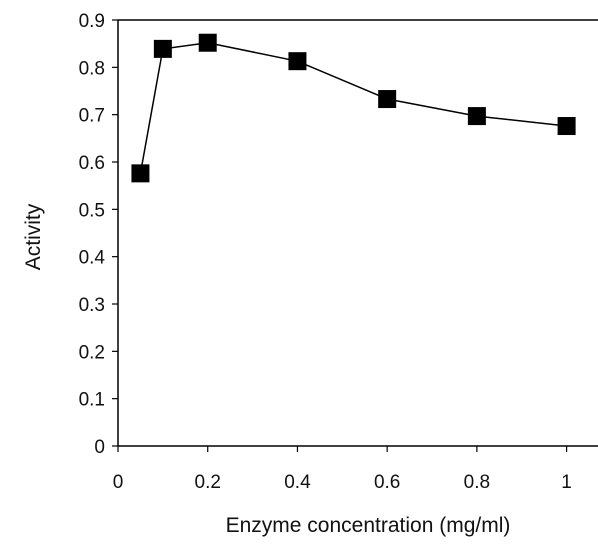 This screenshot has width=598, height=544. Describe the element at coordinates (342, 469) in the screenshot. I see `x-axis: 0 0.2 0.4 0.6 0.8 1` at that location.